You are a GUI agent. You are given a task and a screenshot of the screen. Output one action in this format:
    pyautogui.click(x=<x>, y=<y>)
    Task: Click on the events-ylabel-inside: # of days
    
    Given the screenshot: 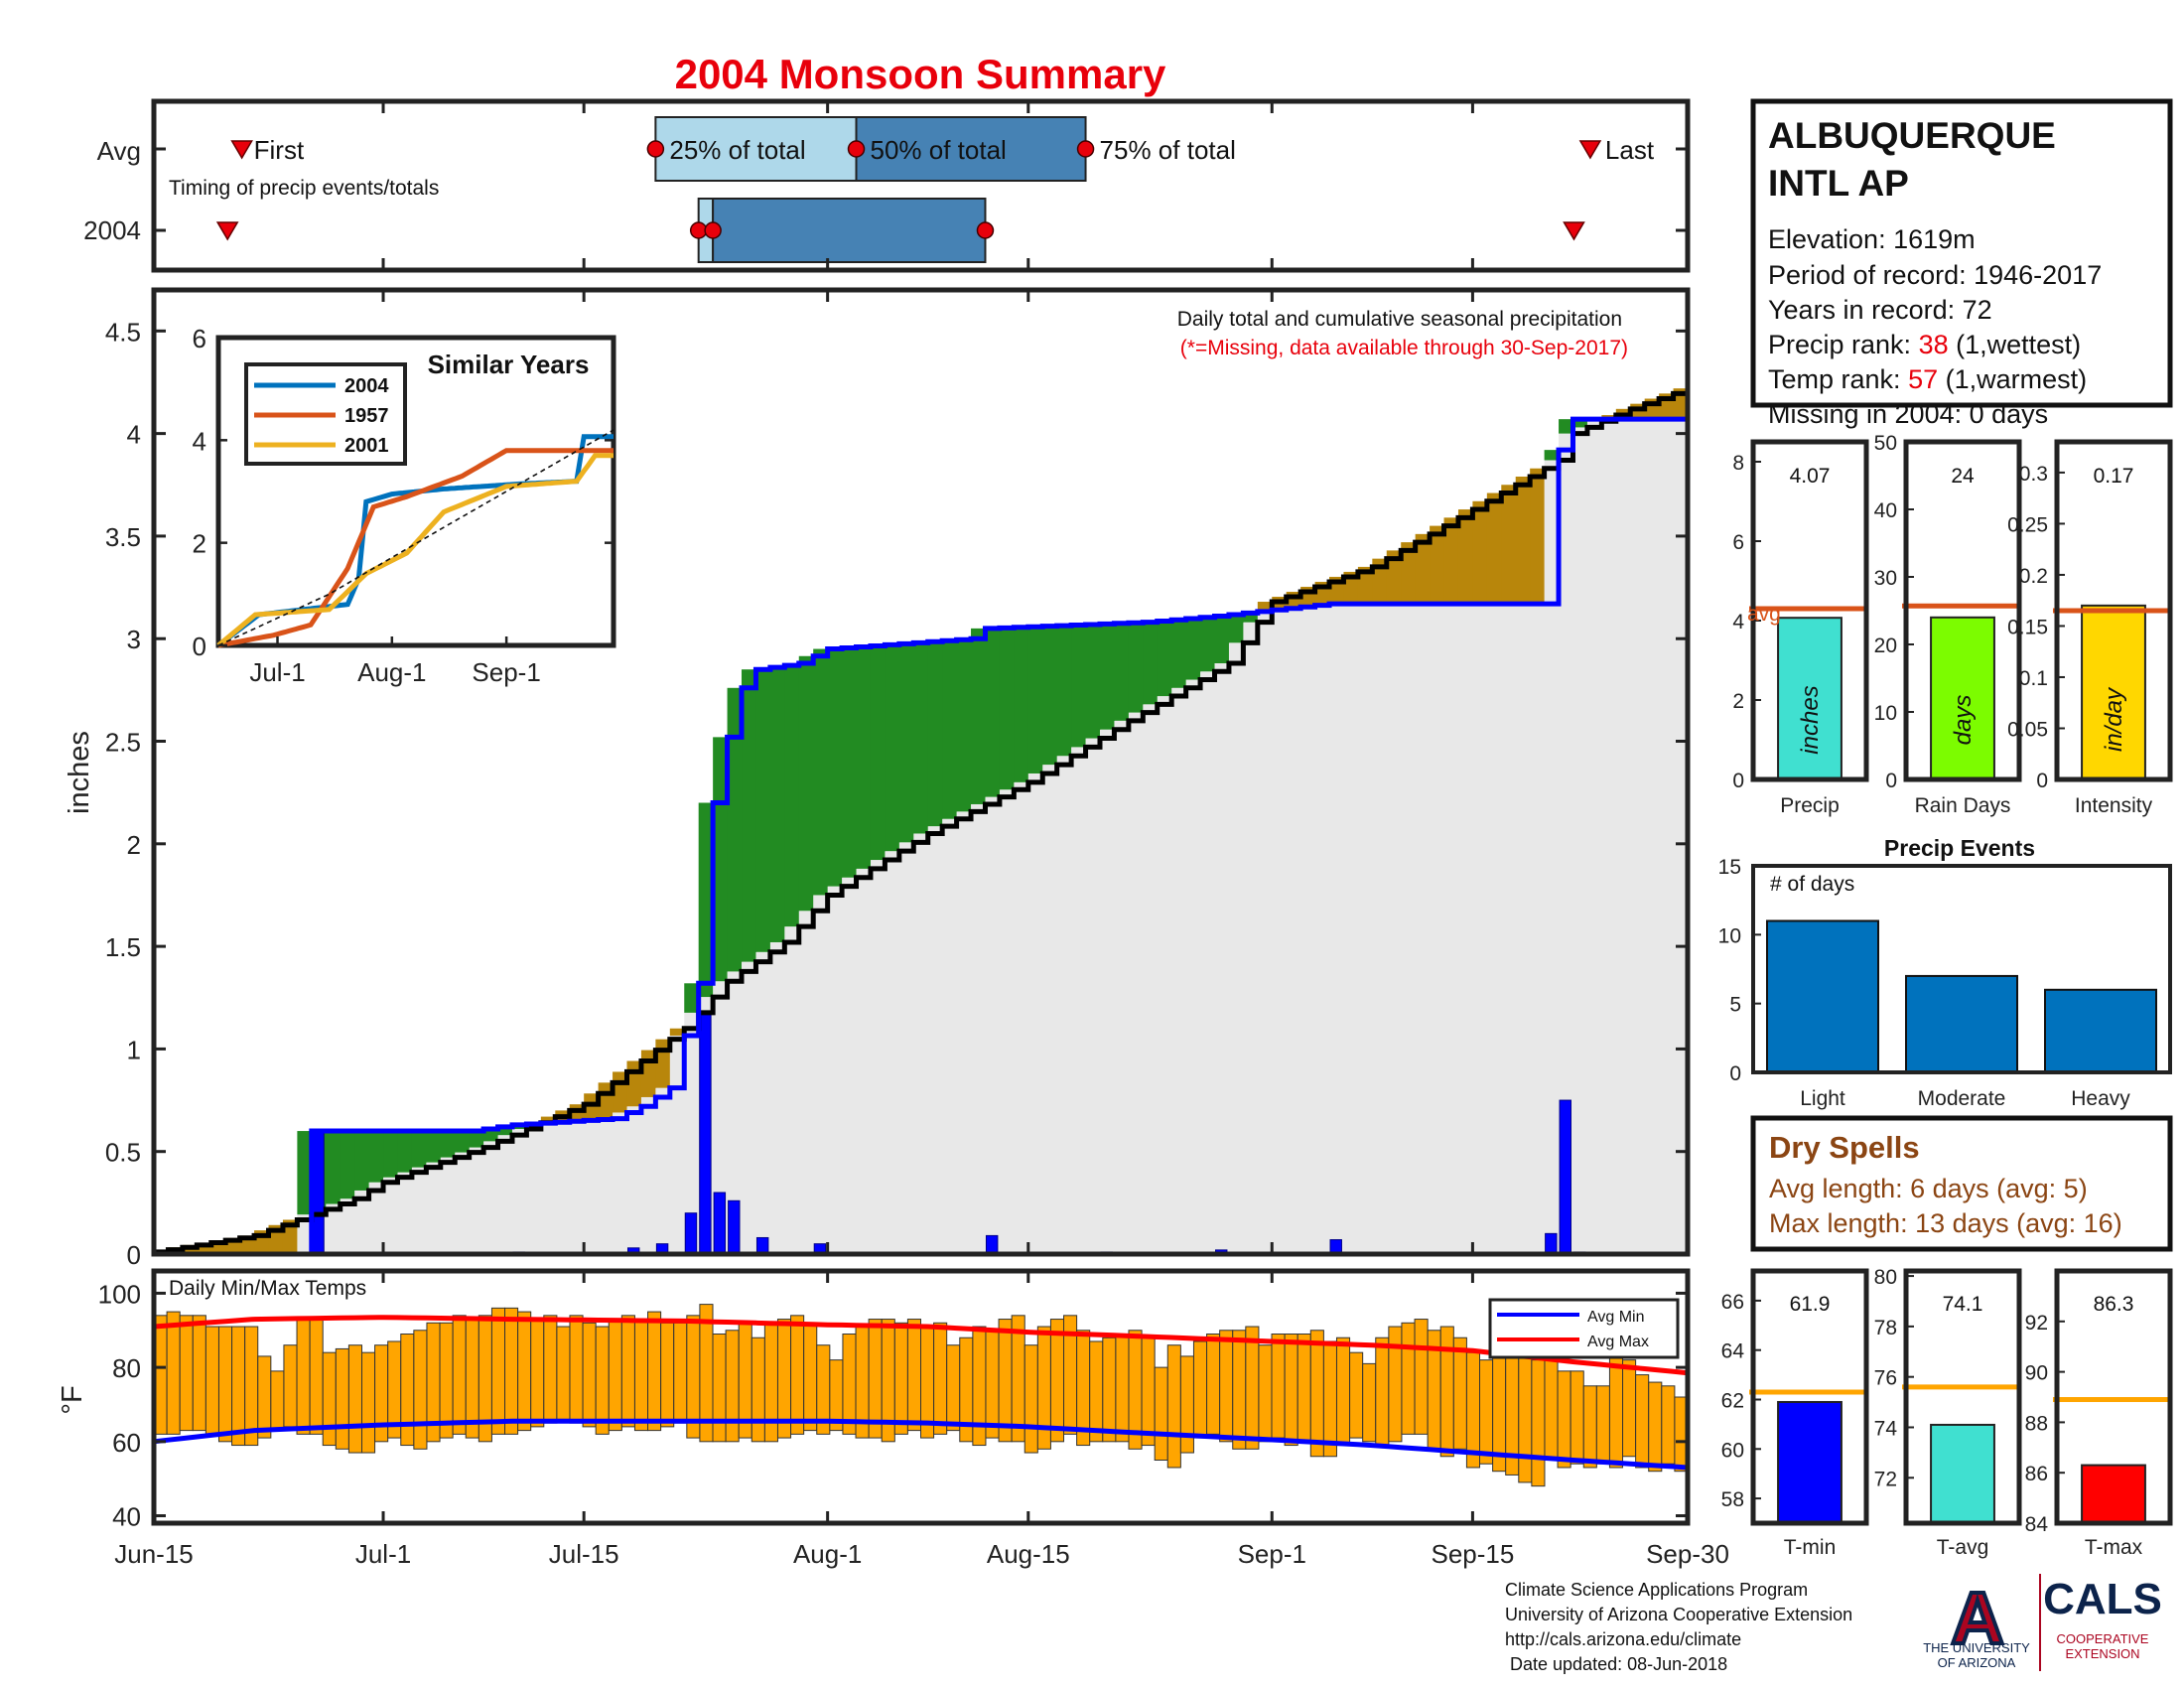 What is the action you would take?
    pyautogui.click(x=1812, y=884)
    